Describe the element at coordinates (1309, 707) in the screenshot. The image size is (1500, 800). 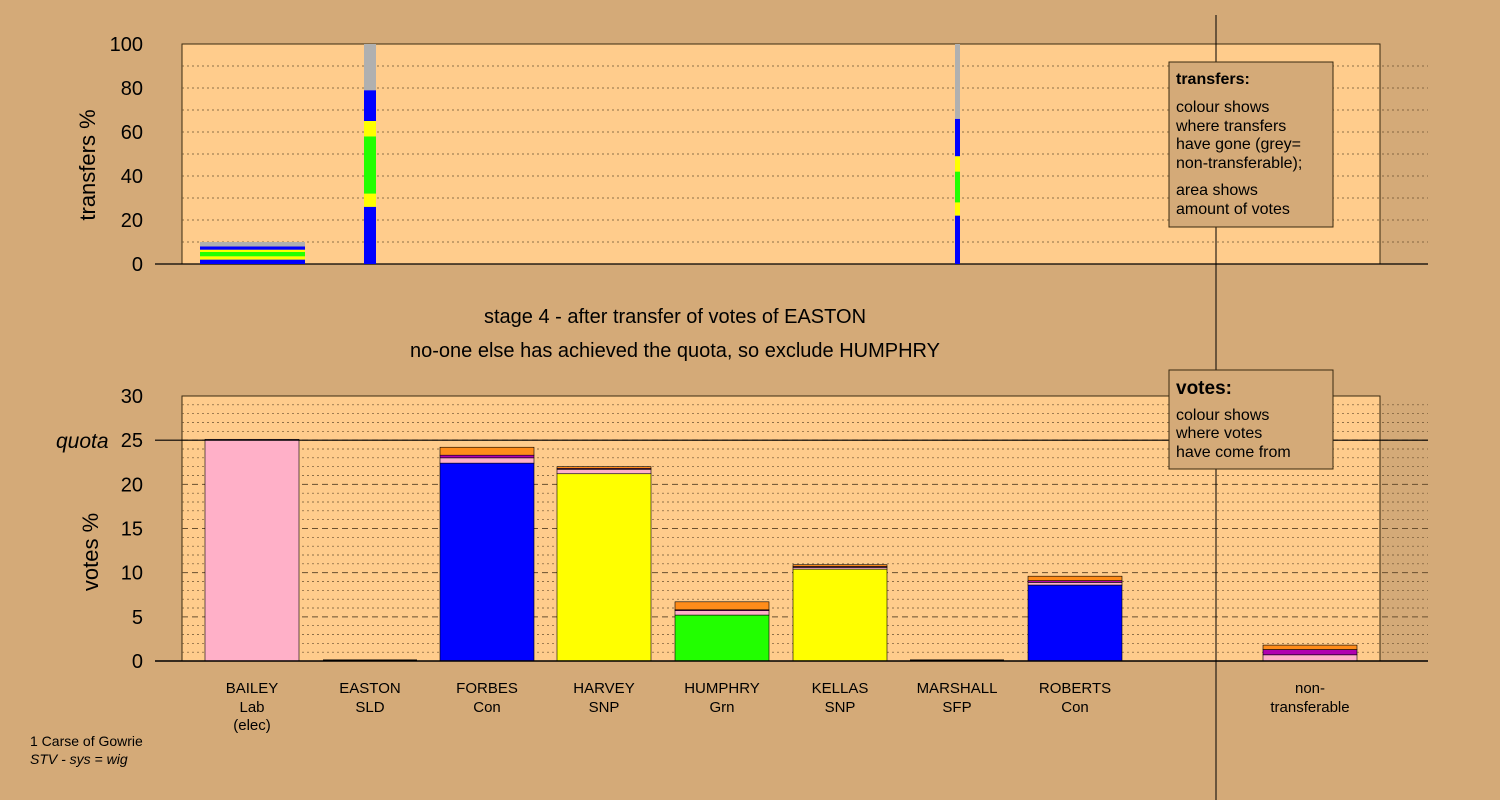
I see `candidate-party: transferable` at that location.